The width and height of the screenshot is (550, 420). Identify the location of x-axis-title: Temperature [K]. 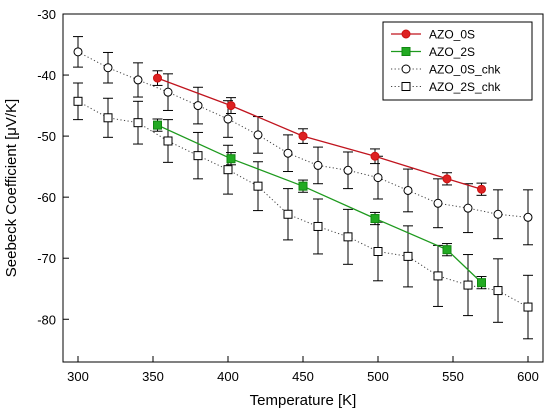
(303, 400).